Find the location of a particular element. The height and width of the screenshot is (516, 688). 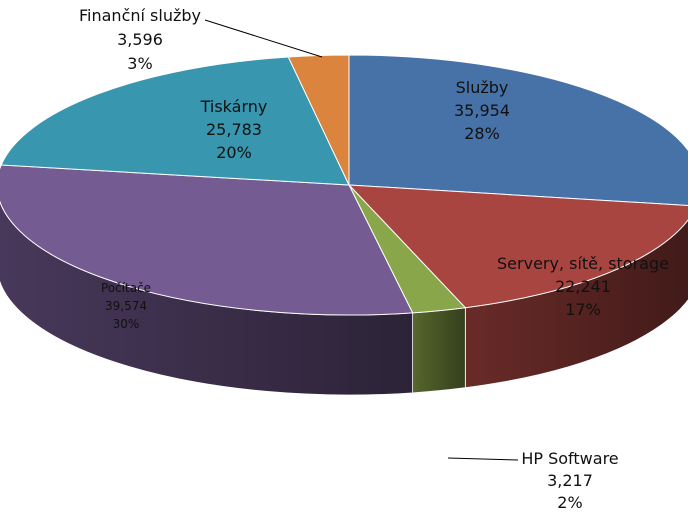

slice-label-value: 3,217 is located at coordinates (570, 480).